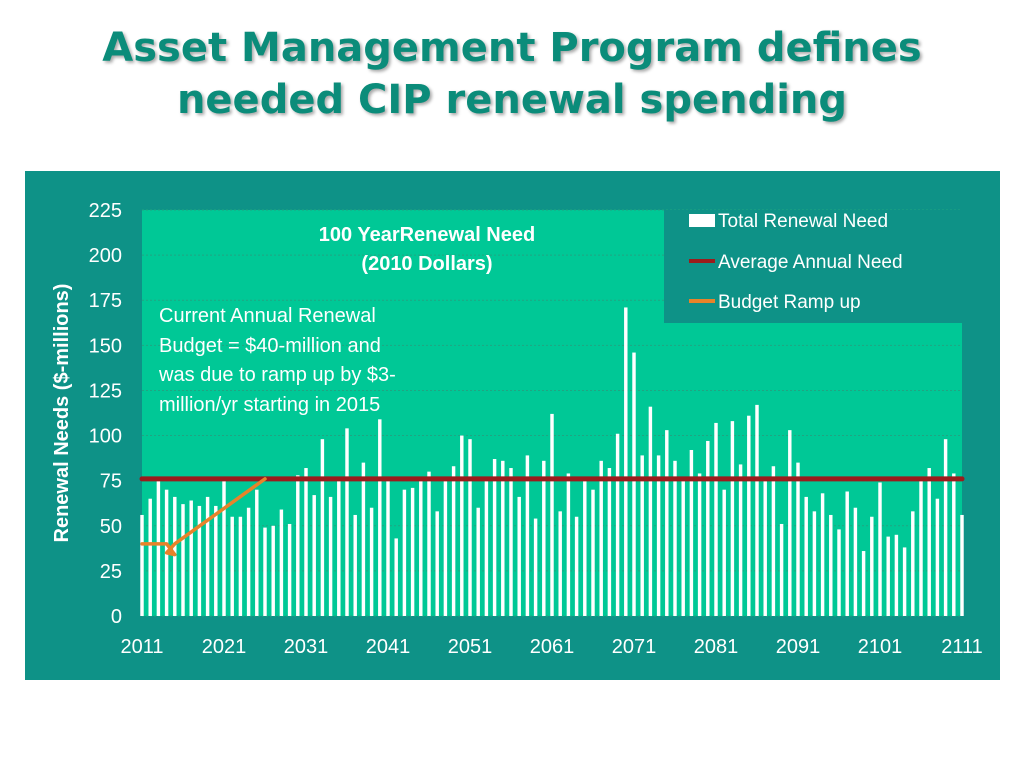 This screenshot has width=1024, height=768. Describe the element at coordinates (277, 375) in the screenshot. I see `annotation-line-3: was due to ramp up by $3-` at that location.